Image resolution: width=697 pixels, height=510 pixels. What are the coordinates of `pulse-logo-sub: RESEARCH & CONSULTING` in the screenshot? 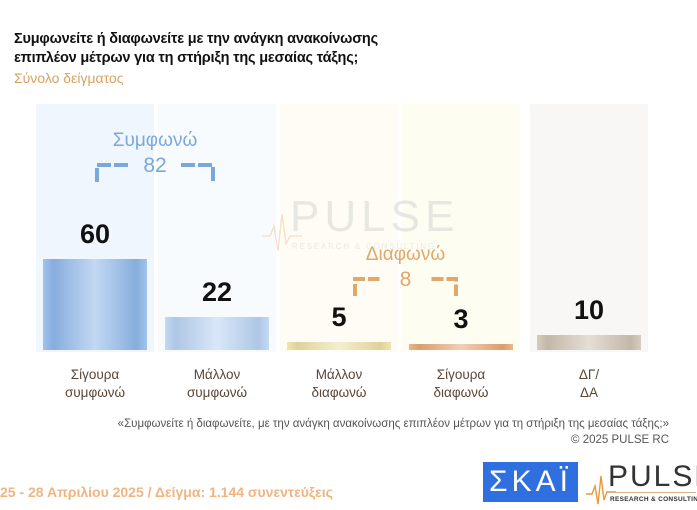 It's located at (653, 499).